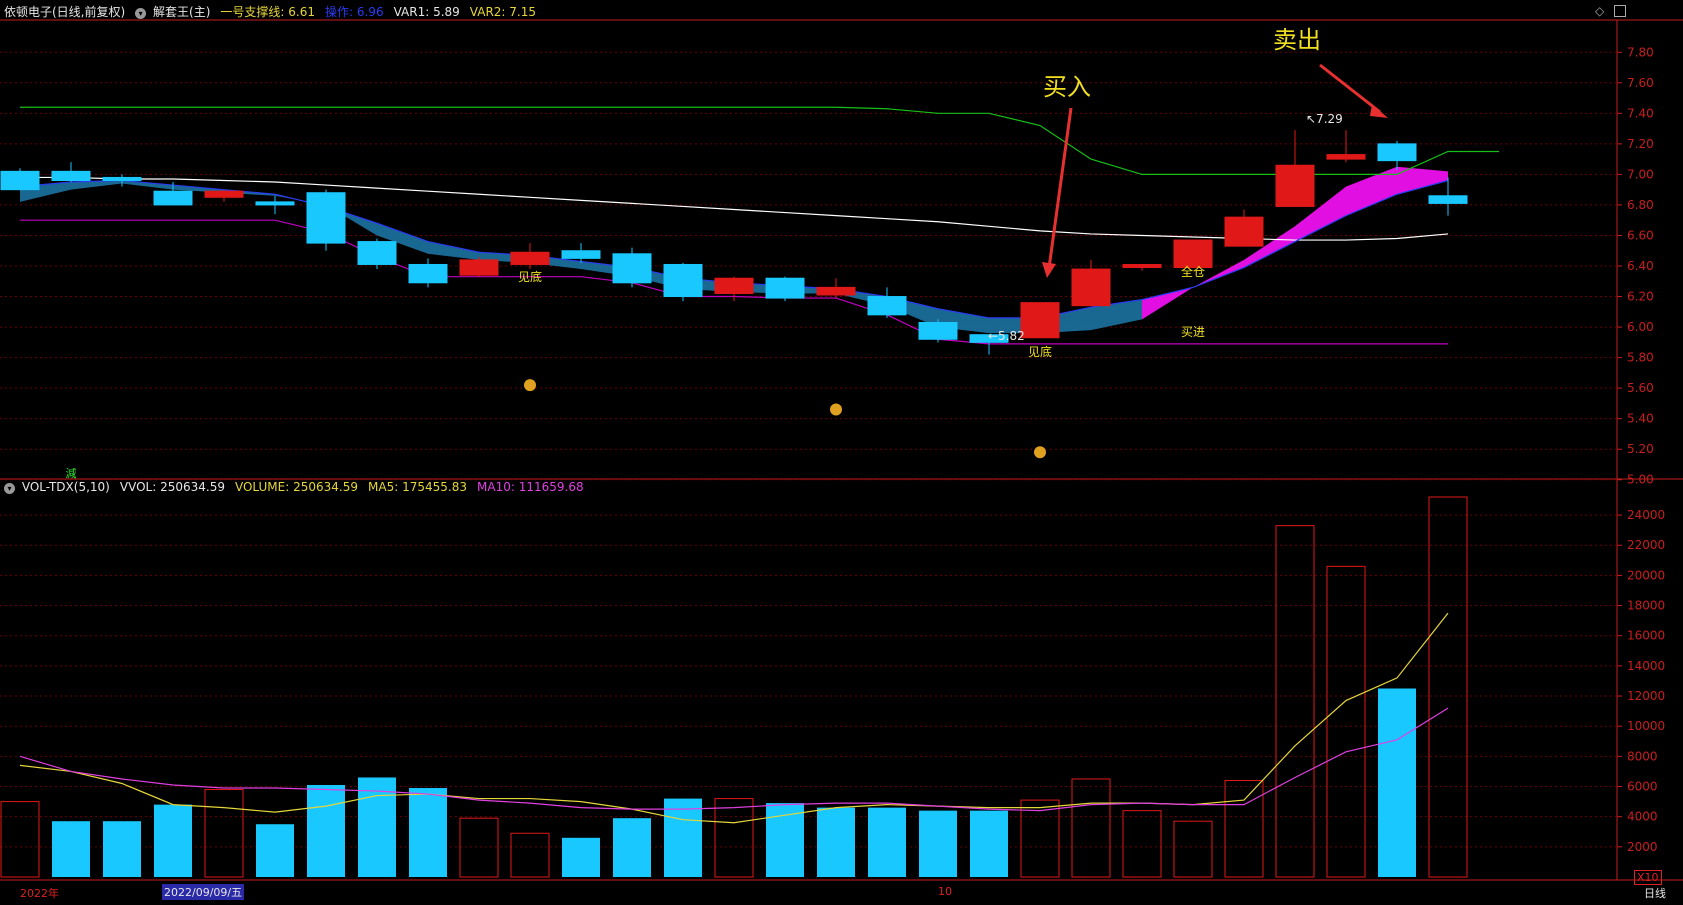  Describe the element at coordinates (734, 208) in the screenshot. I see `indicator-line` at that location.